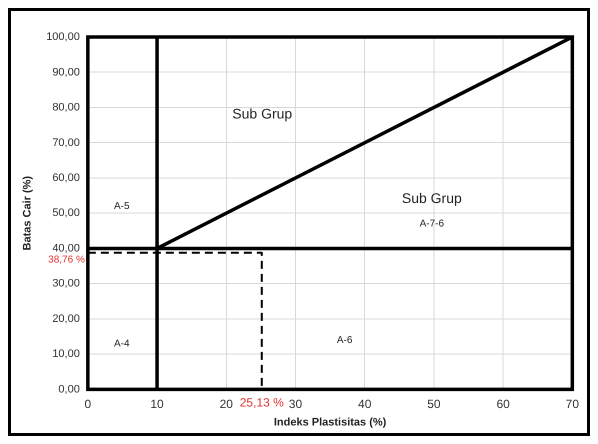 This screenshot has width=598, height=444. I want to click on y-tick-label: 80,00, so click(66, 108).